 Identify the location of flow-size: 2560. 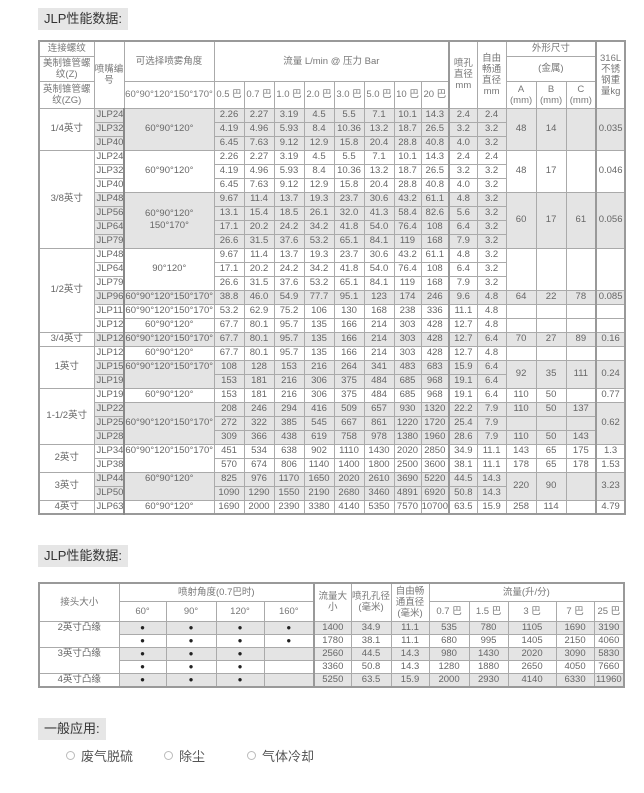
(332, 653).